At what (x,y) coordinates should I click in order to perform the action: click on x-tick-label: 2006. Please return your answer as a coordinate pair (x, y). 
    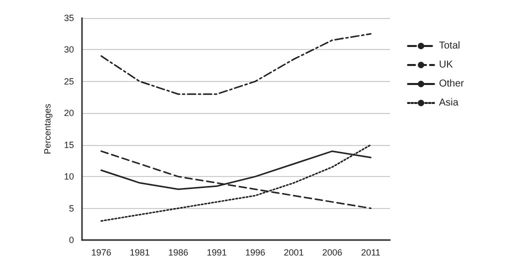
    Looking at the image, I should click on (332, 253).